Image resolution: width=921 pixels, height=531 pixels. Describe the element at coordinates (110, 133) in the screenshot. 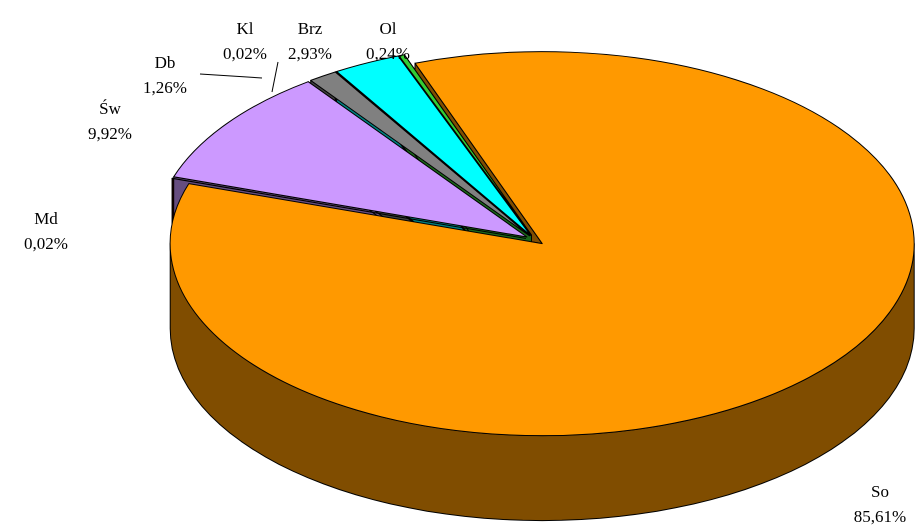

I see `data-label-value: 9,92%` at that location.